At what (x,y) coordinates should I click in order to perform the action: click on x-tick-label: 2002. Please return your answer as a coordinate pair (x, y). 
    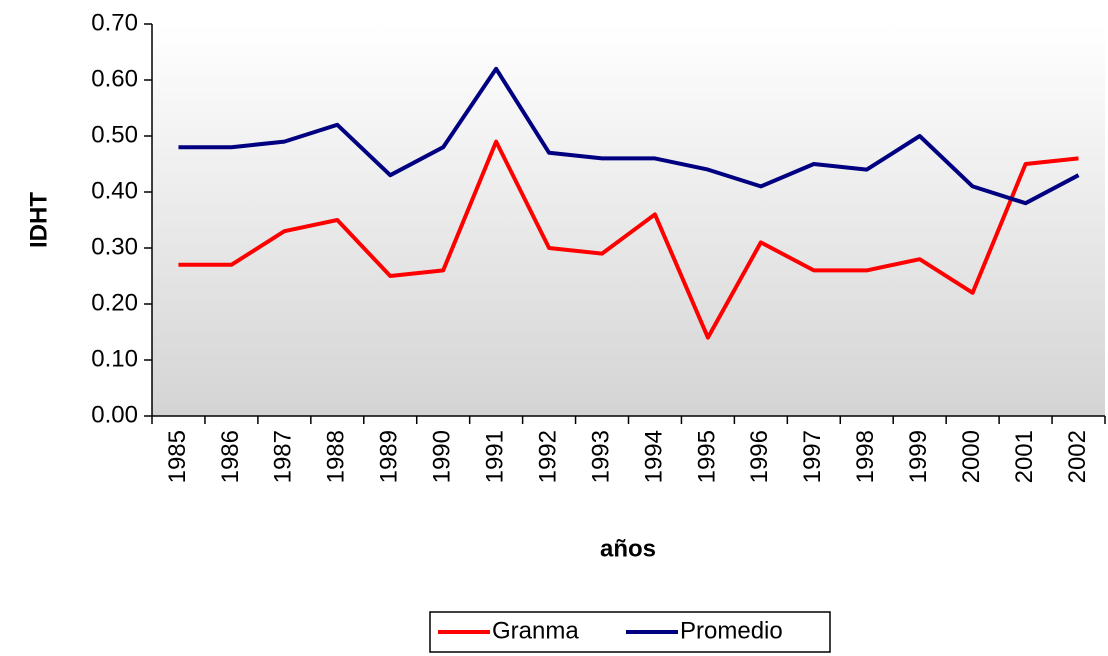
    Looking at the image, I should click on (1077, 456).